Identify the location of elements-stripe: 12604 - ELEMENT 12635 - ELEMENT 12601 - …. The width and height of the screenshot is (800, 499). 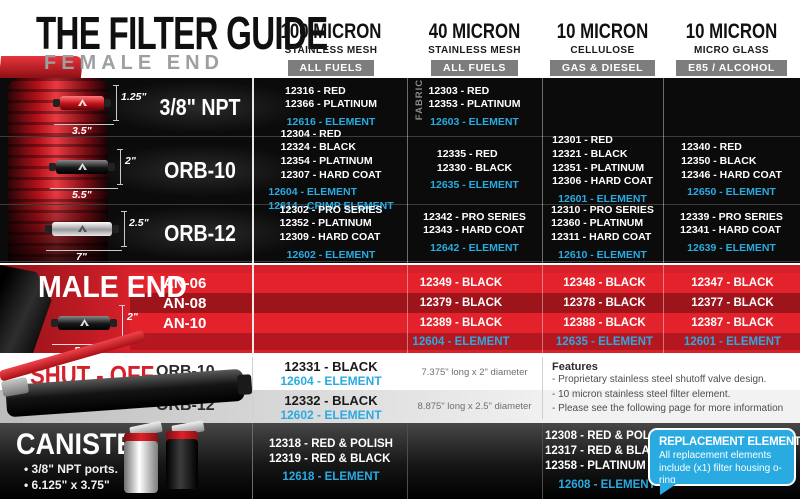
(465, 341).